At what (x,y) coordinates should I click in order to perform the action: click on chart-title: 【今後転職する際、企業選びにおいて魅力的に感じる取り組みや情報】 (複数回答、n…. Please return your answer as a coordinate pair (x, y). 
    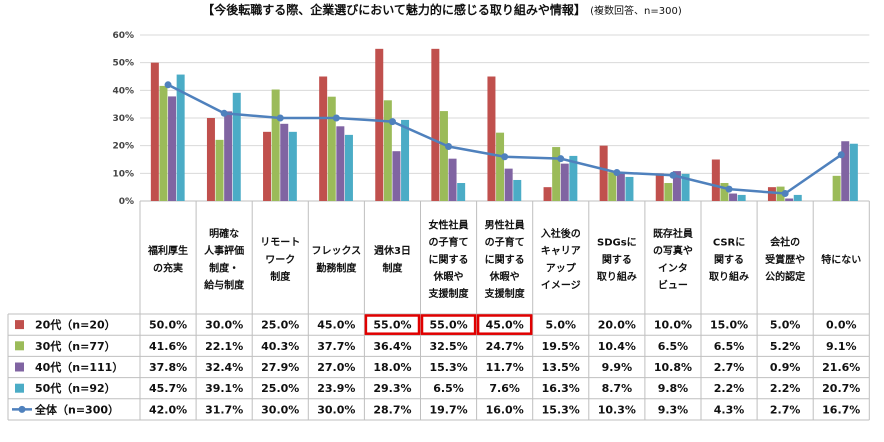
    Looking at the image, I should click on (442, 9).